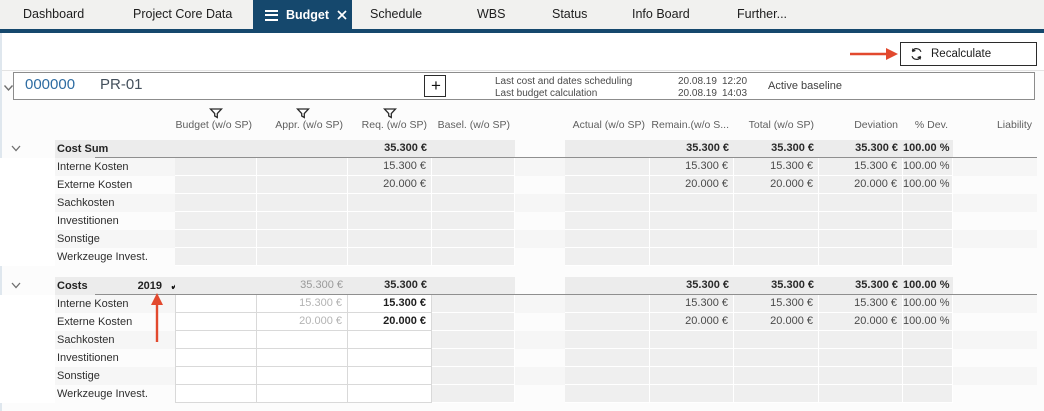 Image resolution: width=1044 pixels, height=411 pixels. Describe the element at coordinates (661, 14) in the screenshot. I see `tab-info-board: Info Board` at that location.